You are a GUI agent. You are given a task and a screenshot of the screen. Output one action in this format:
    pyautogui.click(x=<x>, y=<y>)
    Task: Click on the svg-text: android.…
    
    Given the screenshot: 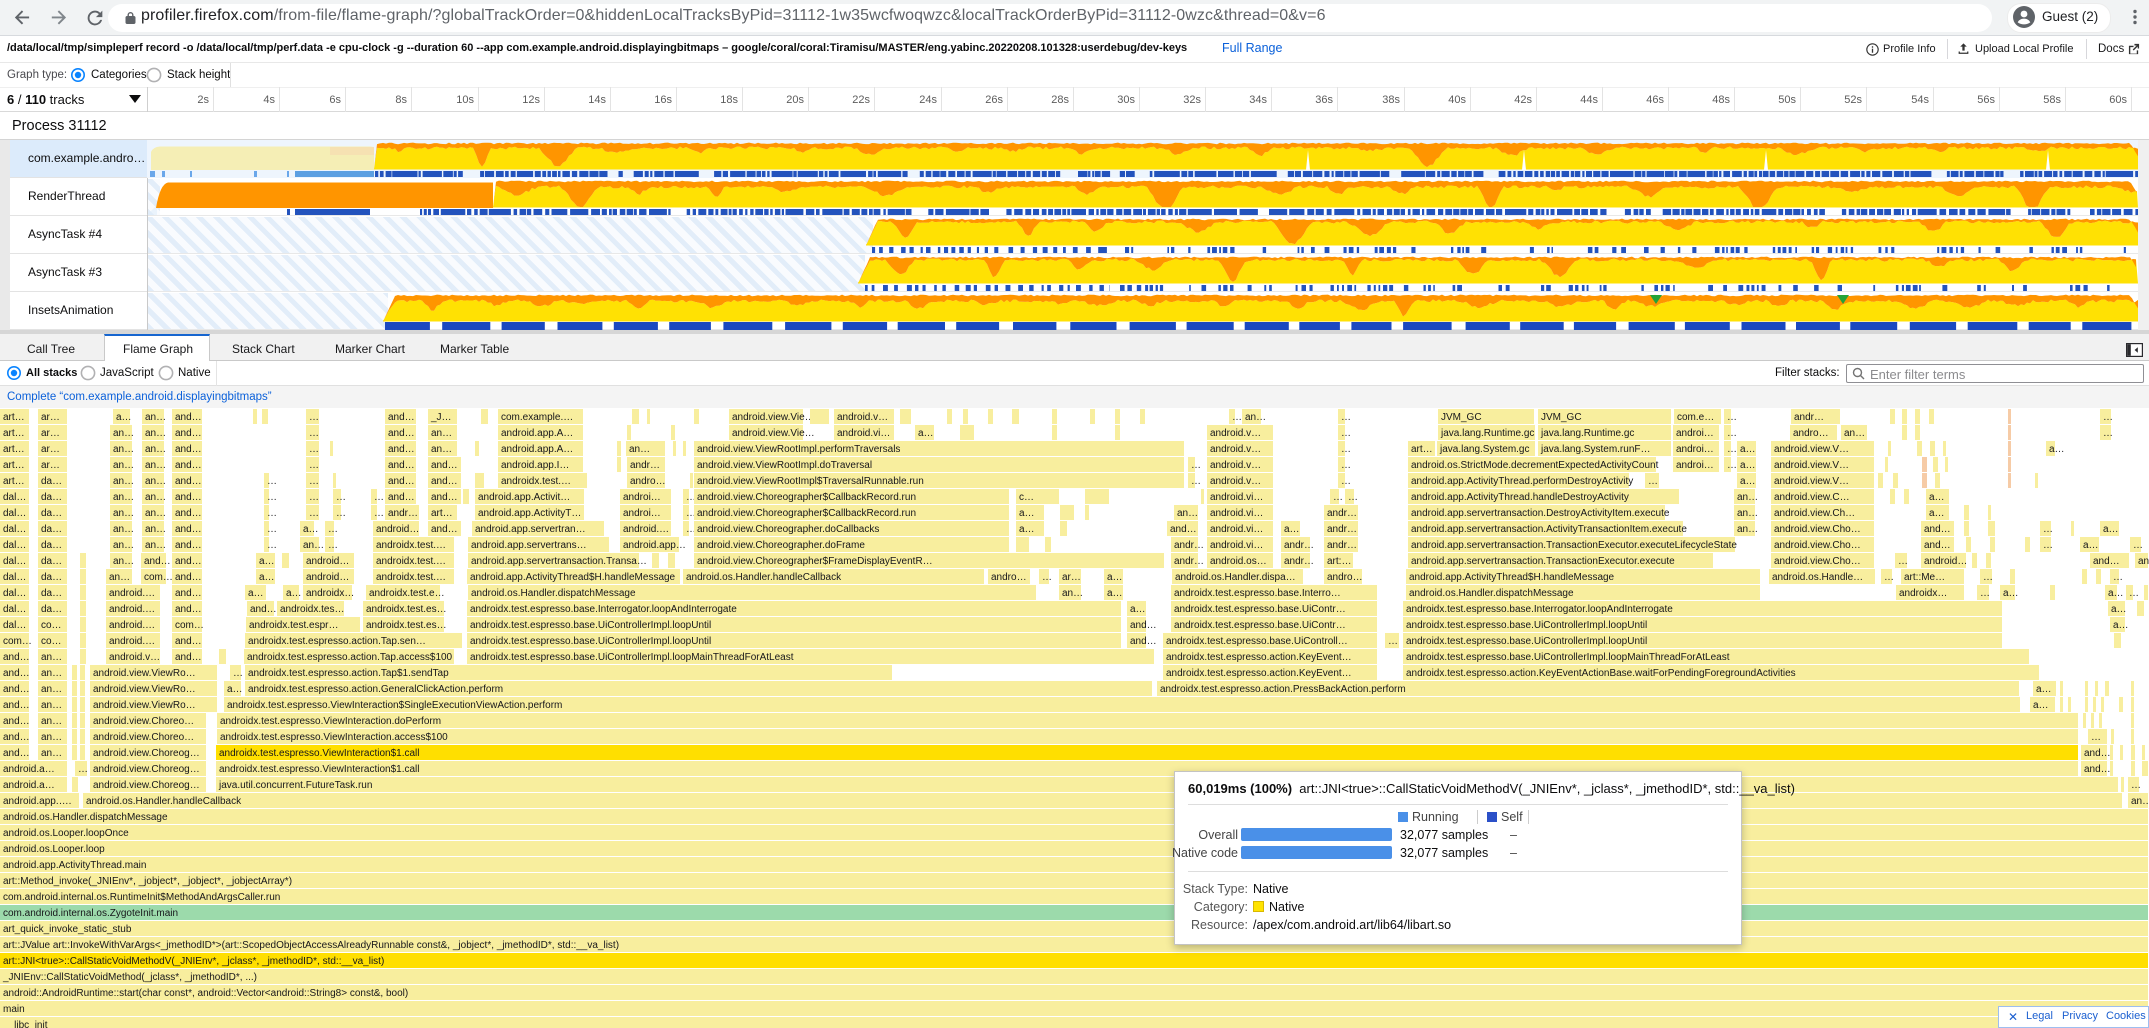 What is the action you would take?
    pyautogui.click(x=132, y=609)
    